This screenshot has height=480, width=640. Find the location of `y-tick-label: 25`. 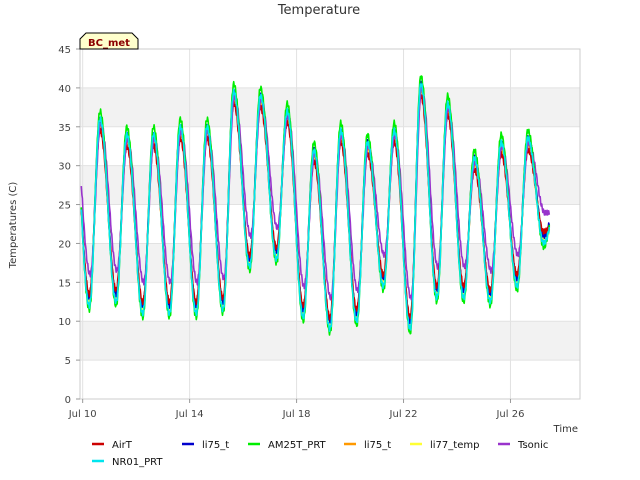

y-tick-label: 25 is located at coordinates (64, 206).